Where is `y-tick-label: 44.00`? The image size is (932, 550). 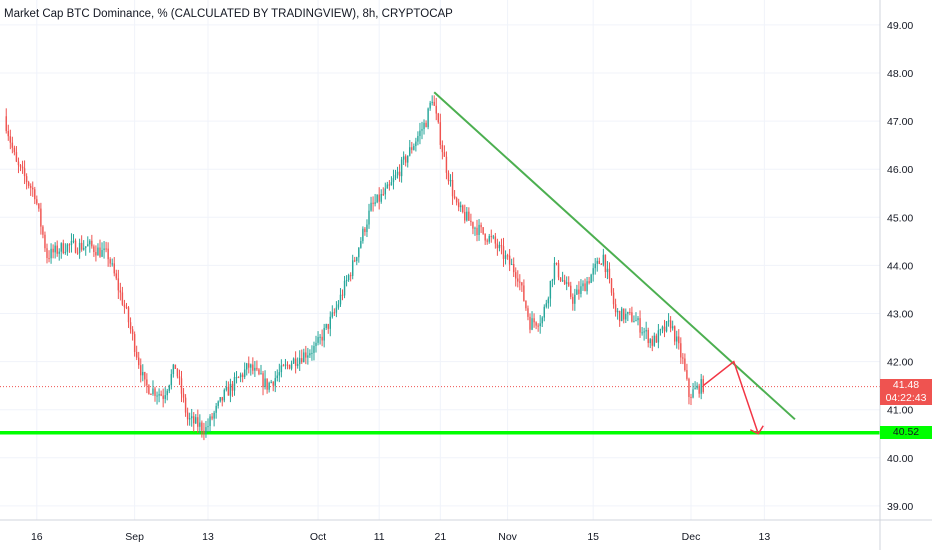
y-tick-label: 44.00 is located at coordinates (900, 266).